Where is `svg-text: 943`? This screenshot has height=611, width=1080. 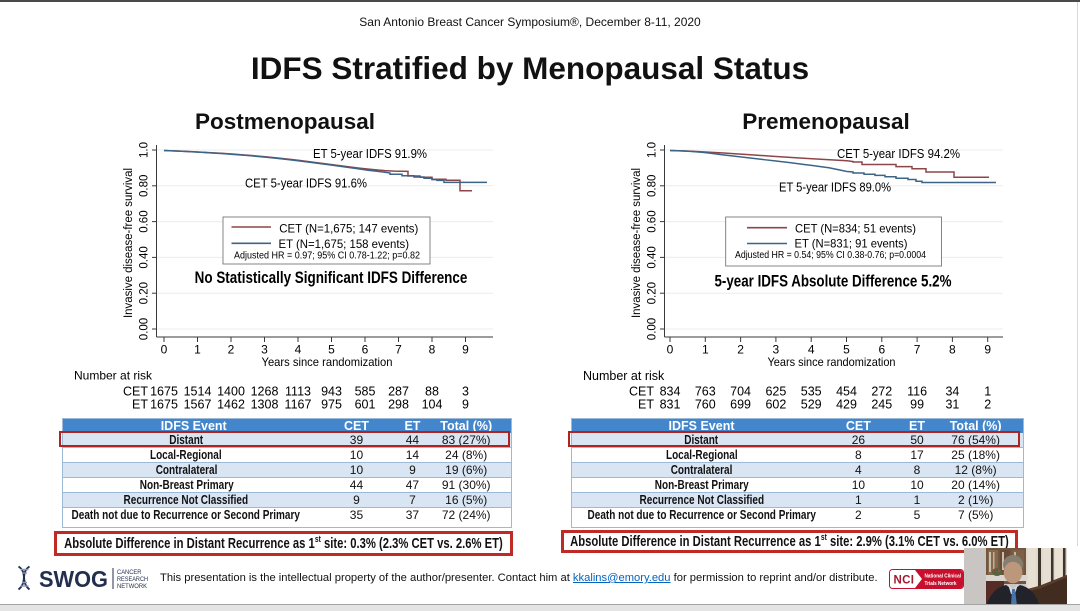 svg-text: 943 is located at coordinates (331, 392).